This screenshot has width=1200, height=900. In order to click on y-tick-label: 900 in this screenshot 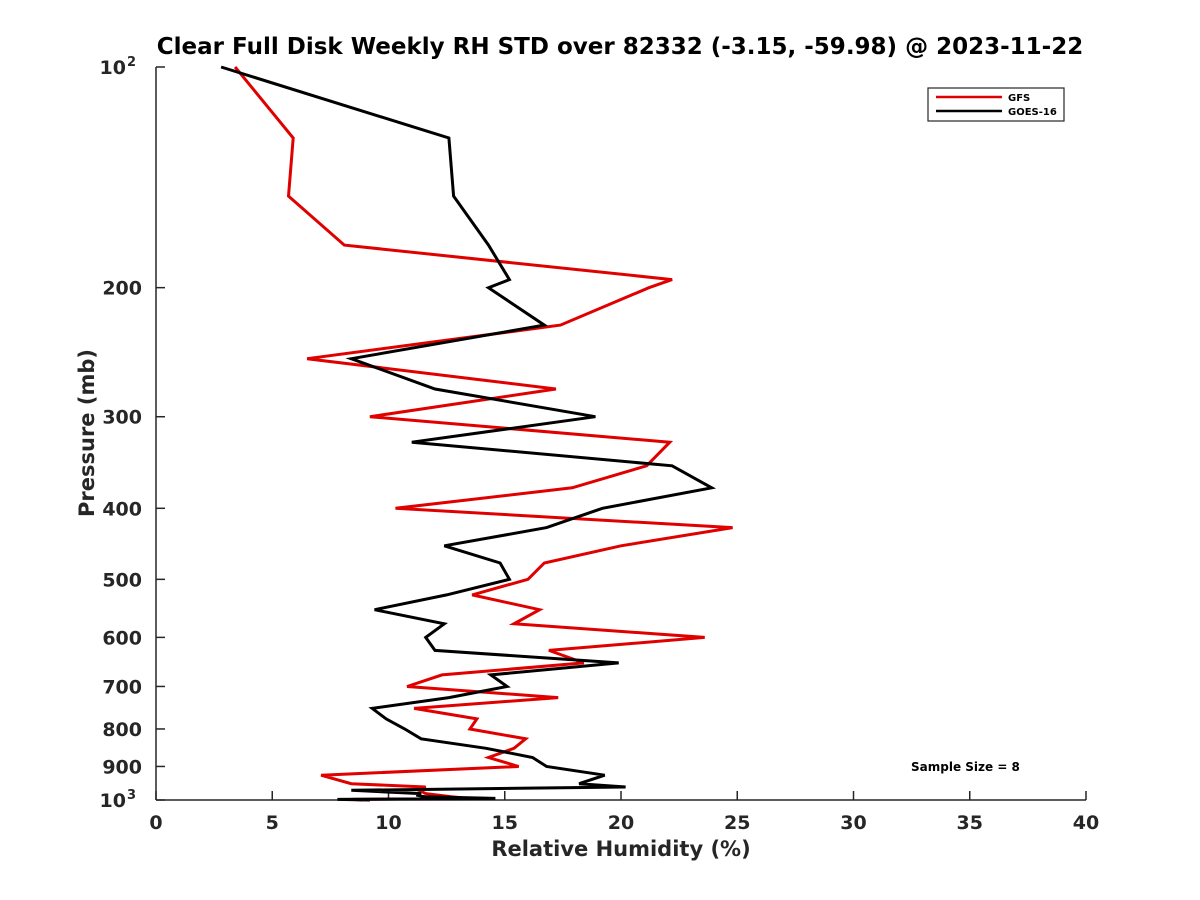, I will do `click(122, 767)`.